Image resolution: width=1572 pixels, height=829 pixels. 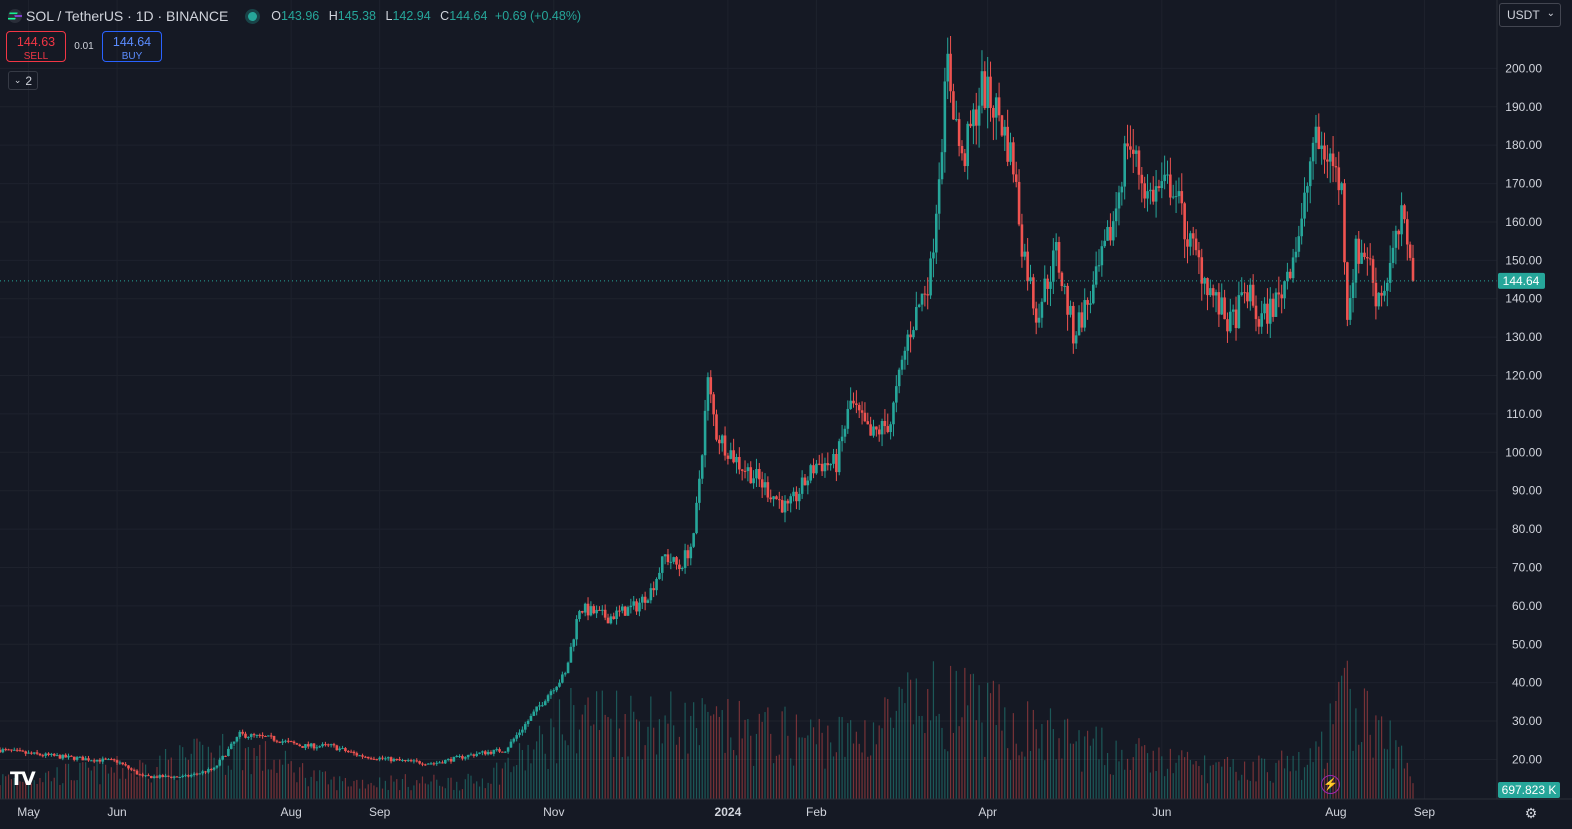 What do you see at coordinates (1534, 399) in the screenshot?
I see `price-axis` at bounding box center [1534, 399].